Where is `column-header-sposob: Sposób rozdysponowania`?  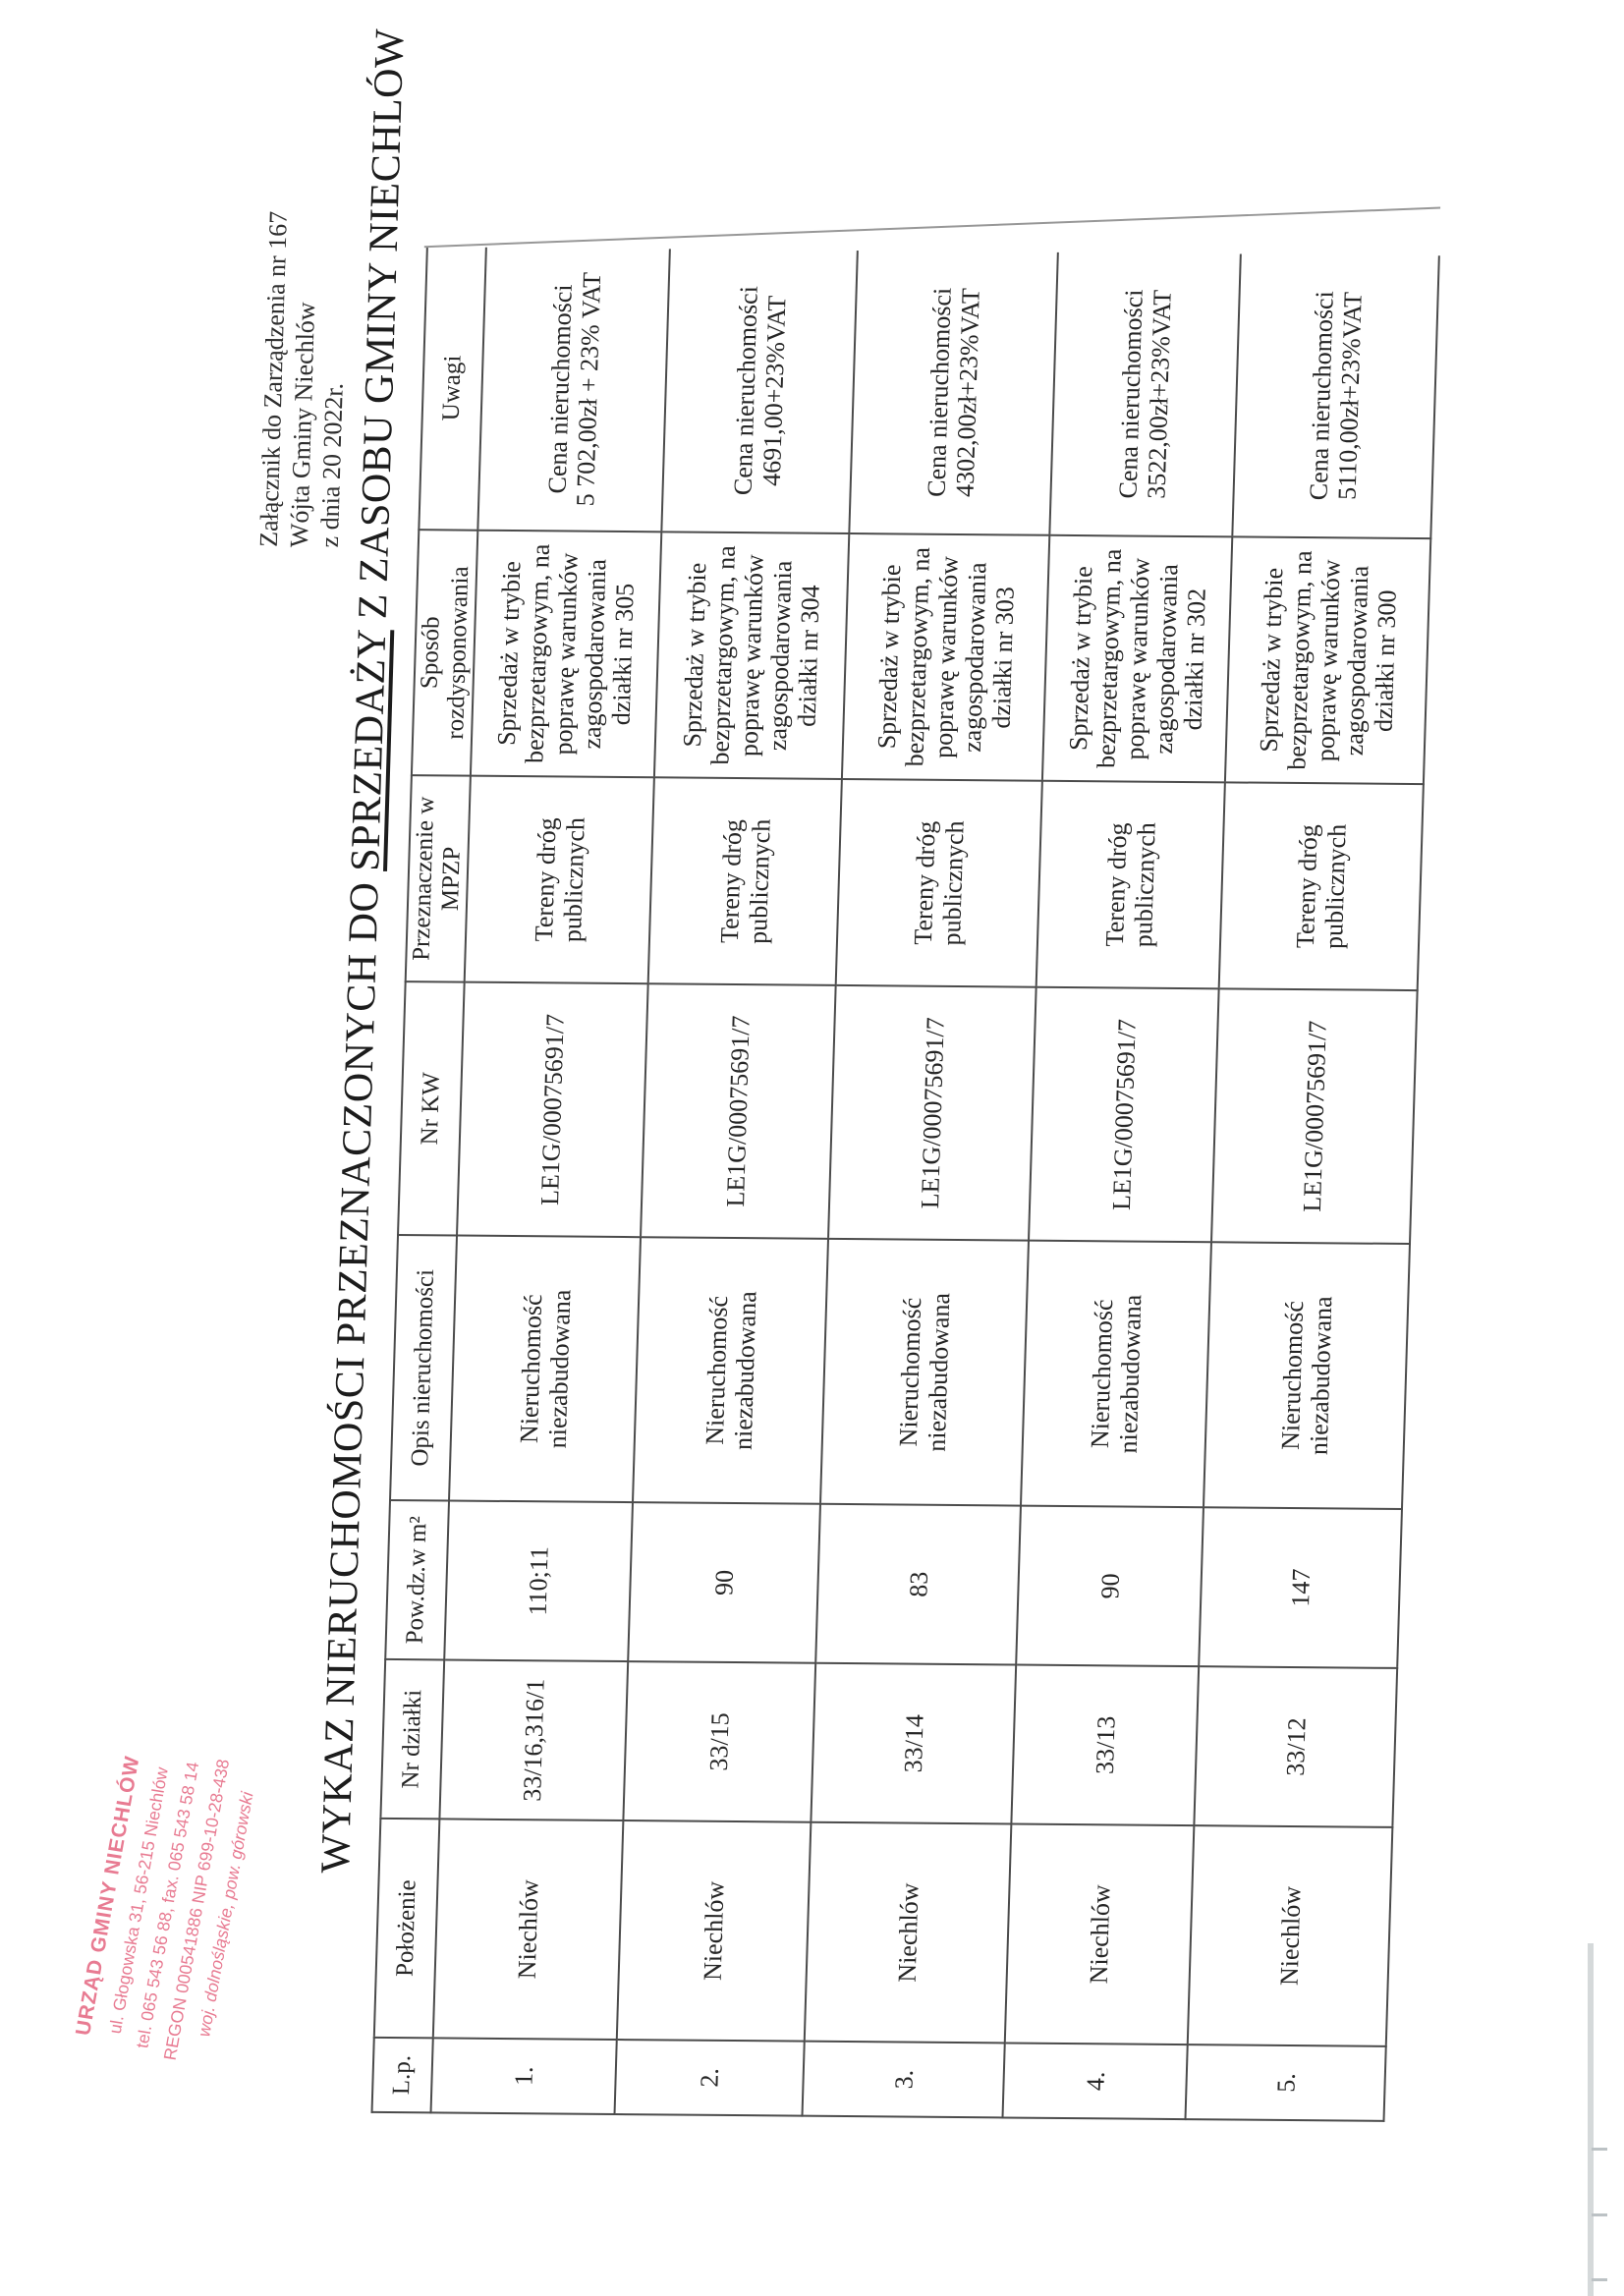 column-header-sposob: Sposób rozdysponowania is located at coordinates (444, 653).